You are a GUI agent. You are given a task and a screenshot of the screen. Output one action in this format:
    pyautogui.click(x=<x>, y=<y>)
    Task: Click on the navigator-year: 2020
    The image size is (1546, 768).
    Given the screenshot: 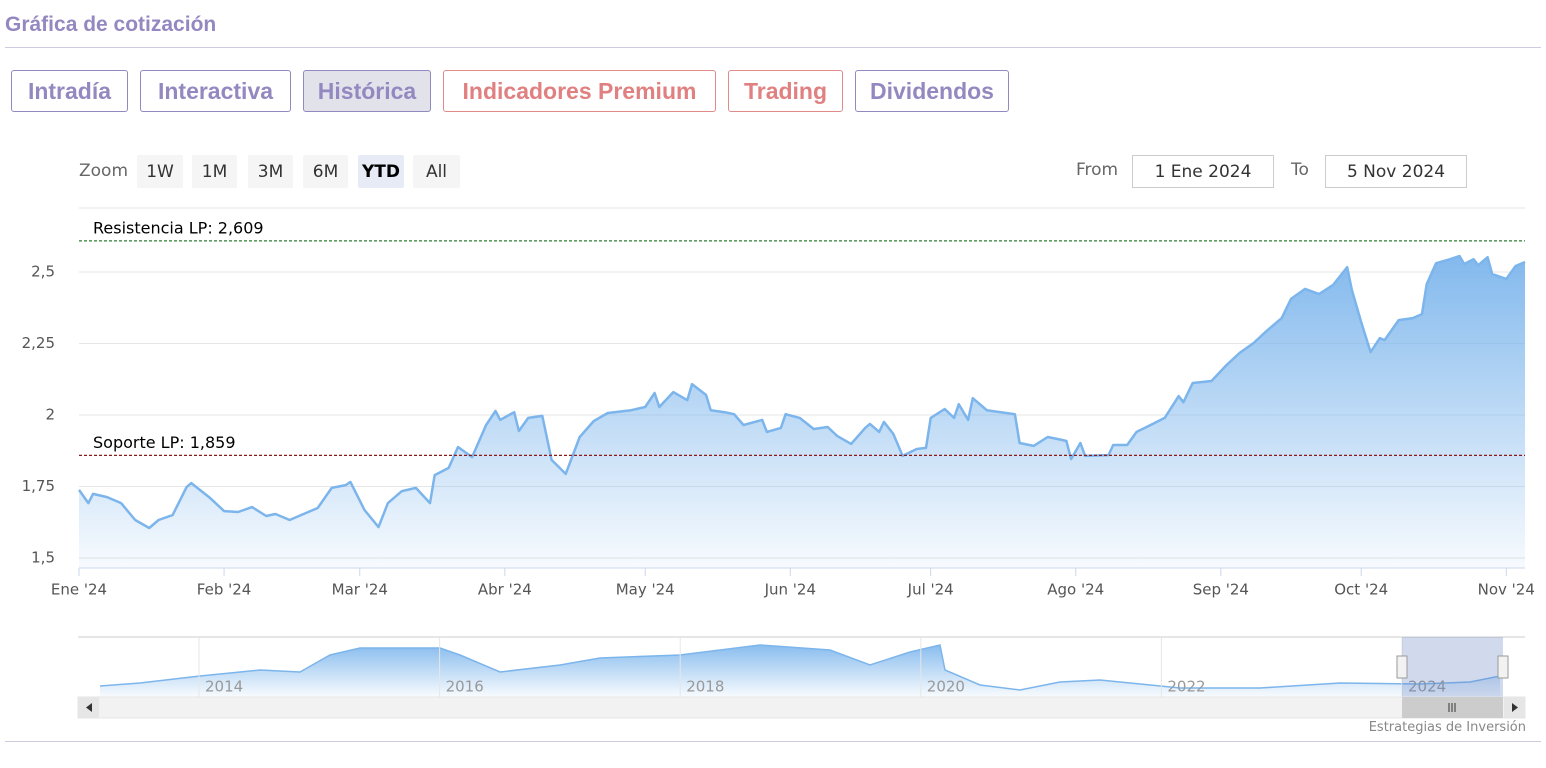 What is the action you would take?
    pyautogui.click(x=946, y=687)
    